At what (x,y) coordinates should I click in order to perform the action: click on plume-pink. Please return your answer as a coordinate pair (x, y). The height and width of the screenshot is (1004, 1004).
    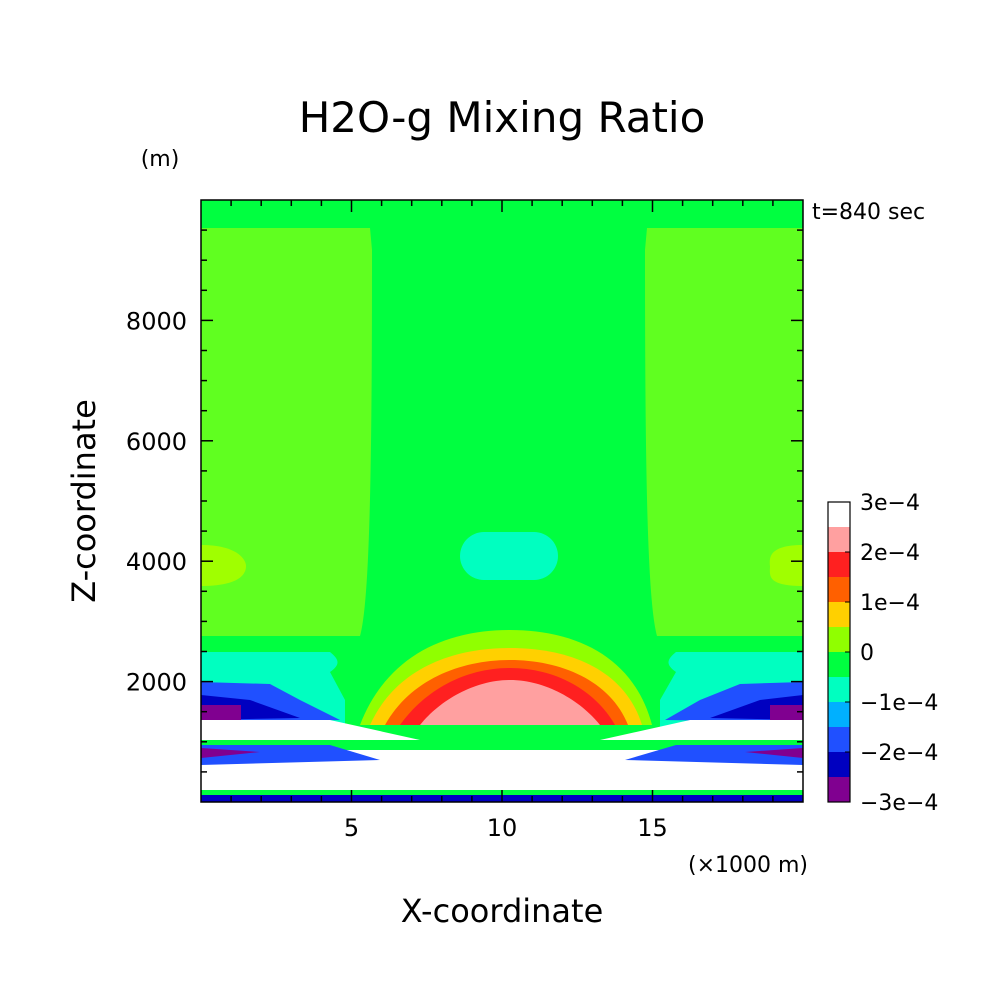
    Looking at the image, I should click on (510, 702).